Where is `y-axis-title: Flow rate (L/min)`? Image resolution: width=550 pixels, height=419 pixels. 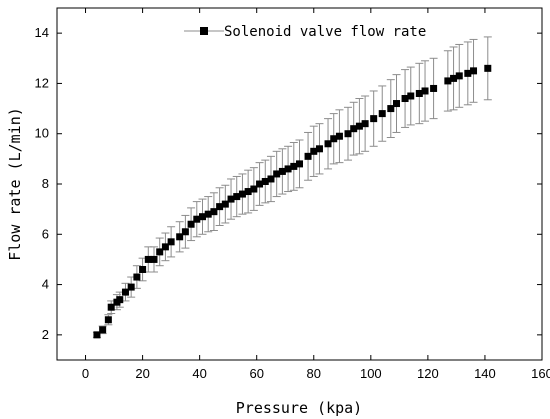 y-axis-title: Flow rate (L/min) is located at coordinates (15, 184).